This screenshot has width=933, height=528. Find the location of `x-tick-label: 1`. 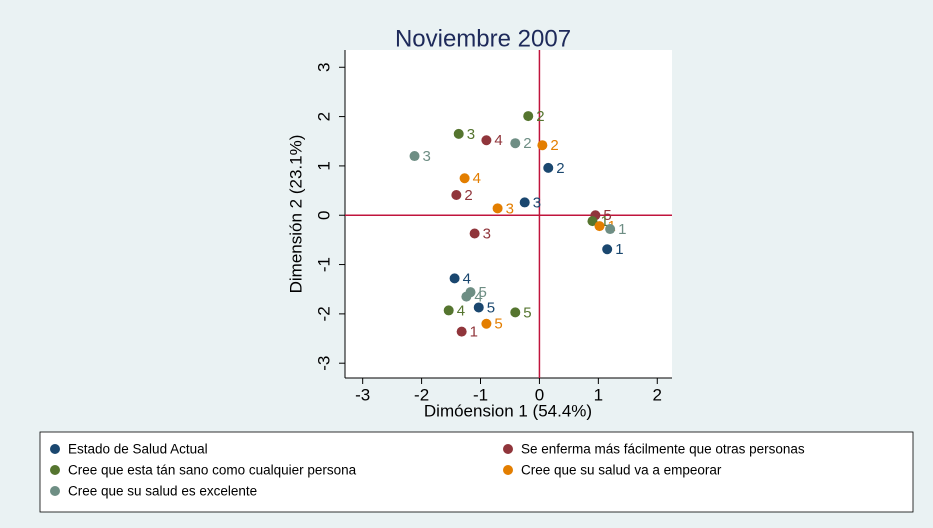

x-tick-label: 1 is located at coordinates (598, 394).